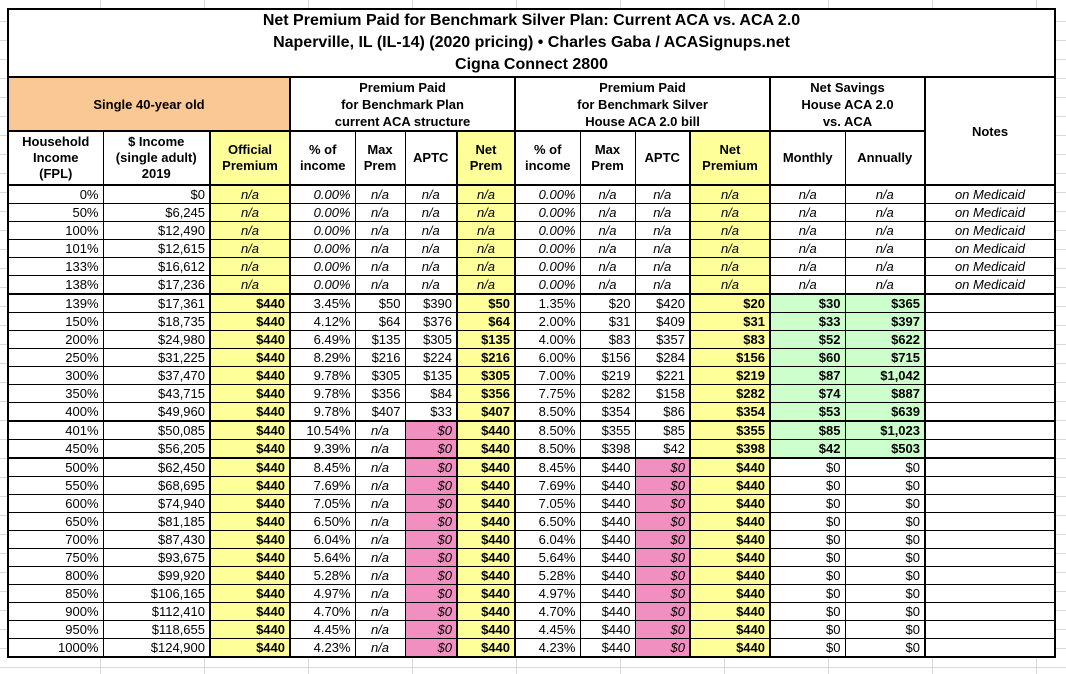 The height and width of the screenshot is (674, 1066). I want to click on cell-aca20-max-prem: $219, so click(607, 375).